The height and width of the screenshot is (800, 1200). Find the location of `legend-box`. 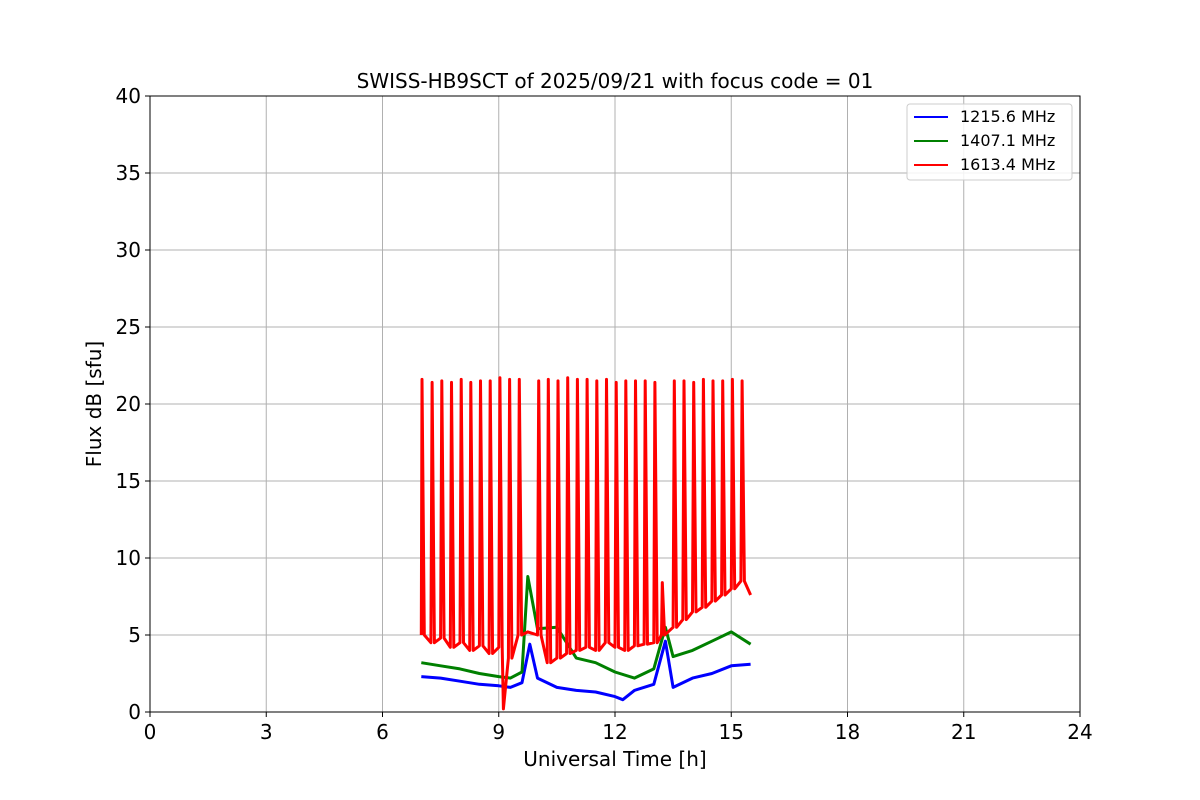

legend-box is located at coordinates (989, 142).